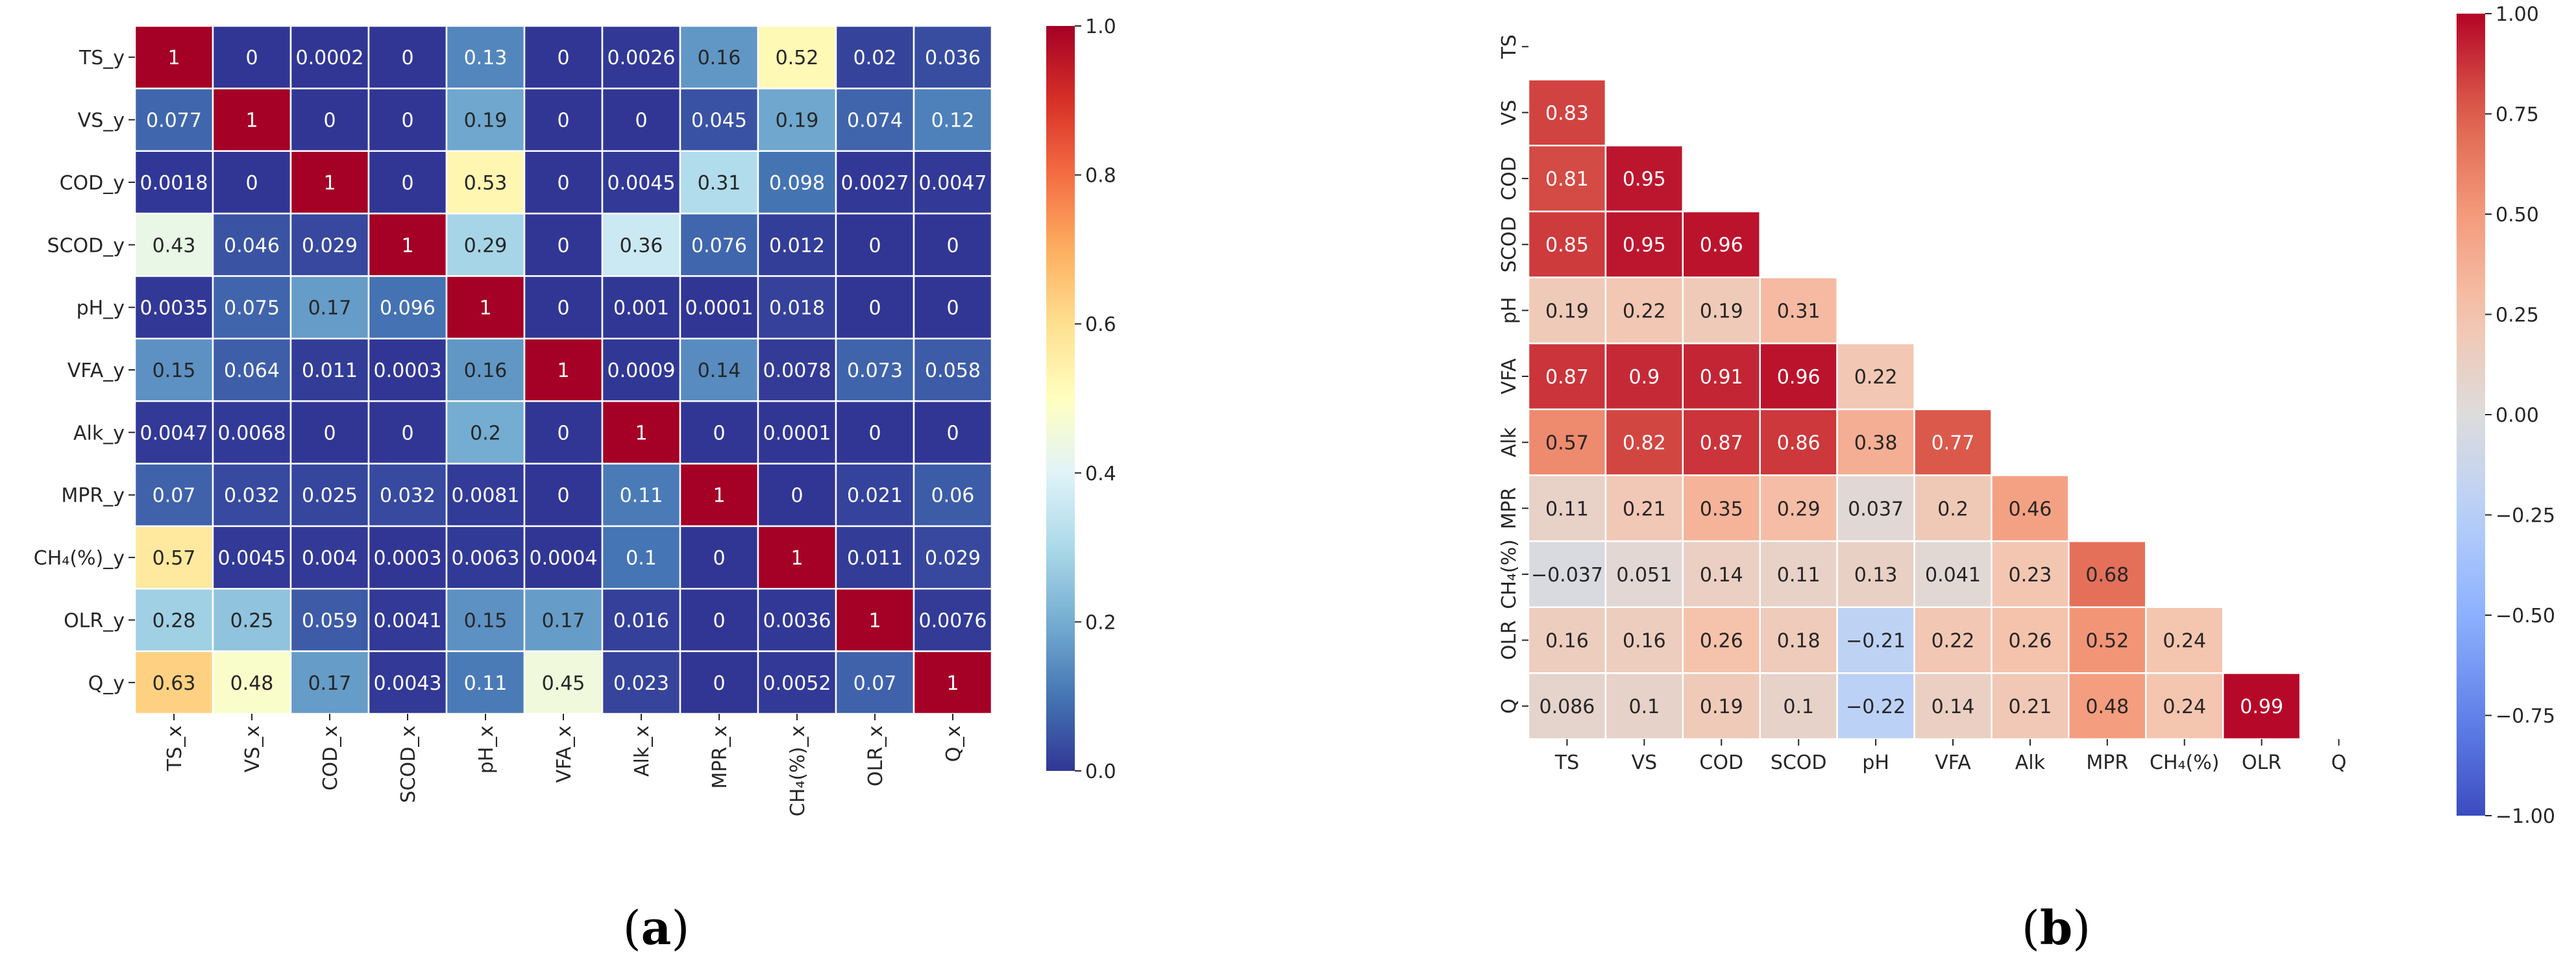 The image size is (2576, 974). What do you see at coordinates (720, 757) in the screenshot?
I see `x-tick-label: MPR_x` at bounding box center [720, 757].